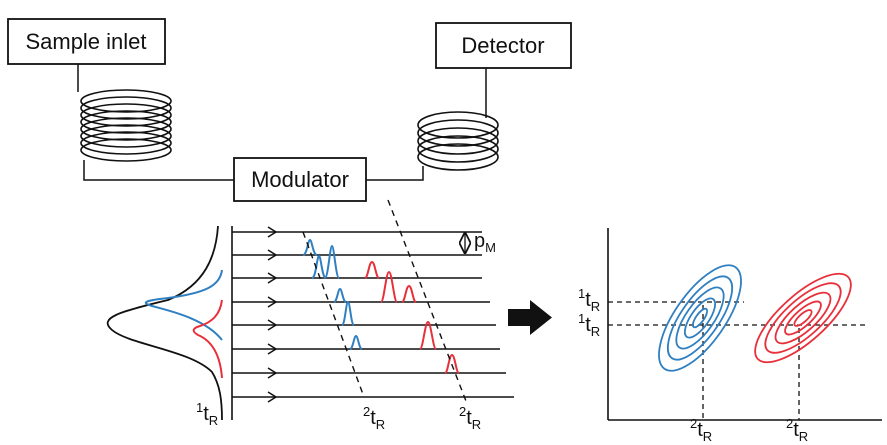 The height and width of the screenshot is (445, 887). I want to click on contour-reference-lines, so click(737, 360).